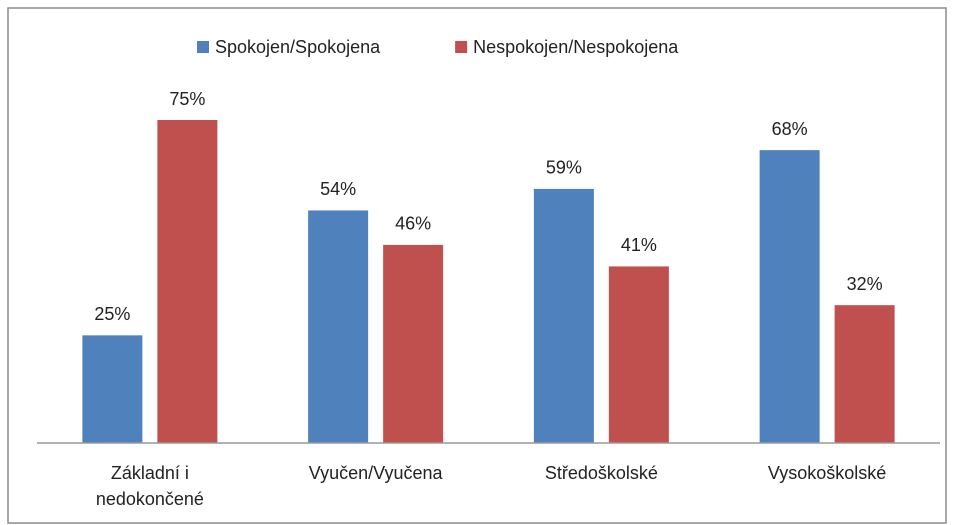 Image resolution: width=955 pixels, height=525 pixels. Describe the element at coordinates (338, 189) in the screenshot. I see `data-label: 54%` at that location.